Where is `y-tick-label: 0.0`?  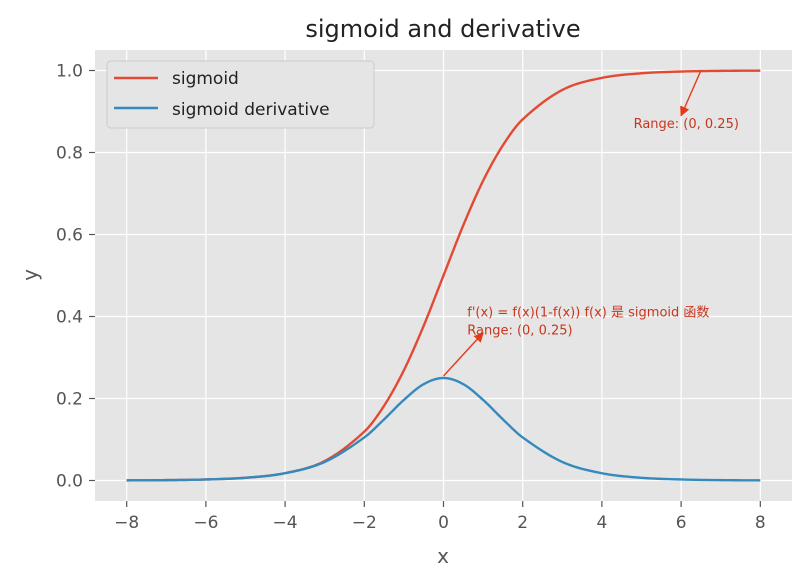
y-tick-label: 0.0 is located at coordinates (69, 482).